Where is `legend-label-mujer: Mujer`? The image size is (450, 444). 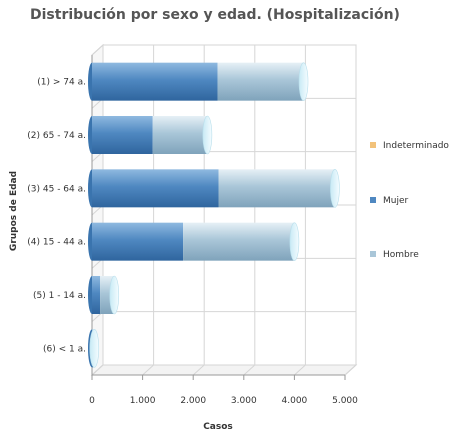
legend-label-mujer: Mujer is located at coordinates (396, 201).